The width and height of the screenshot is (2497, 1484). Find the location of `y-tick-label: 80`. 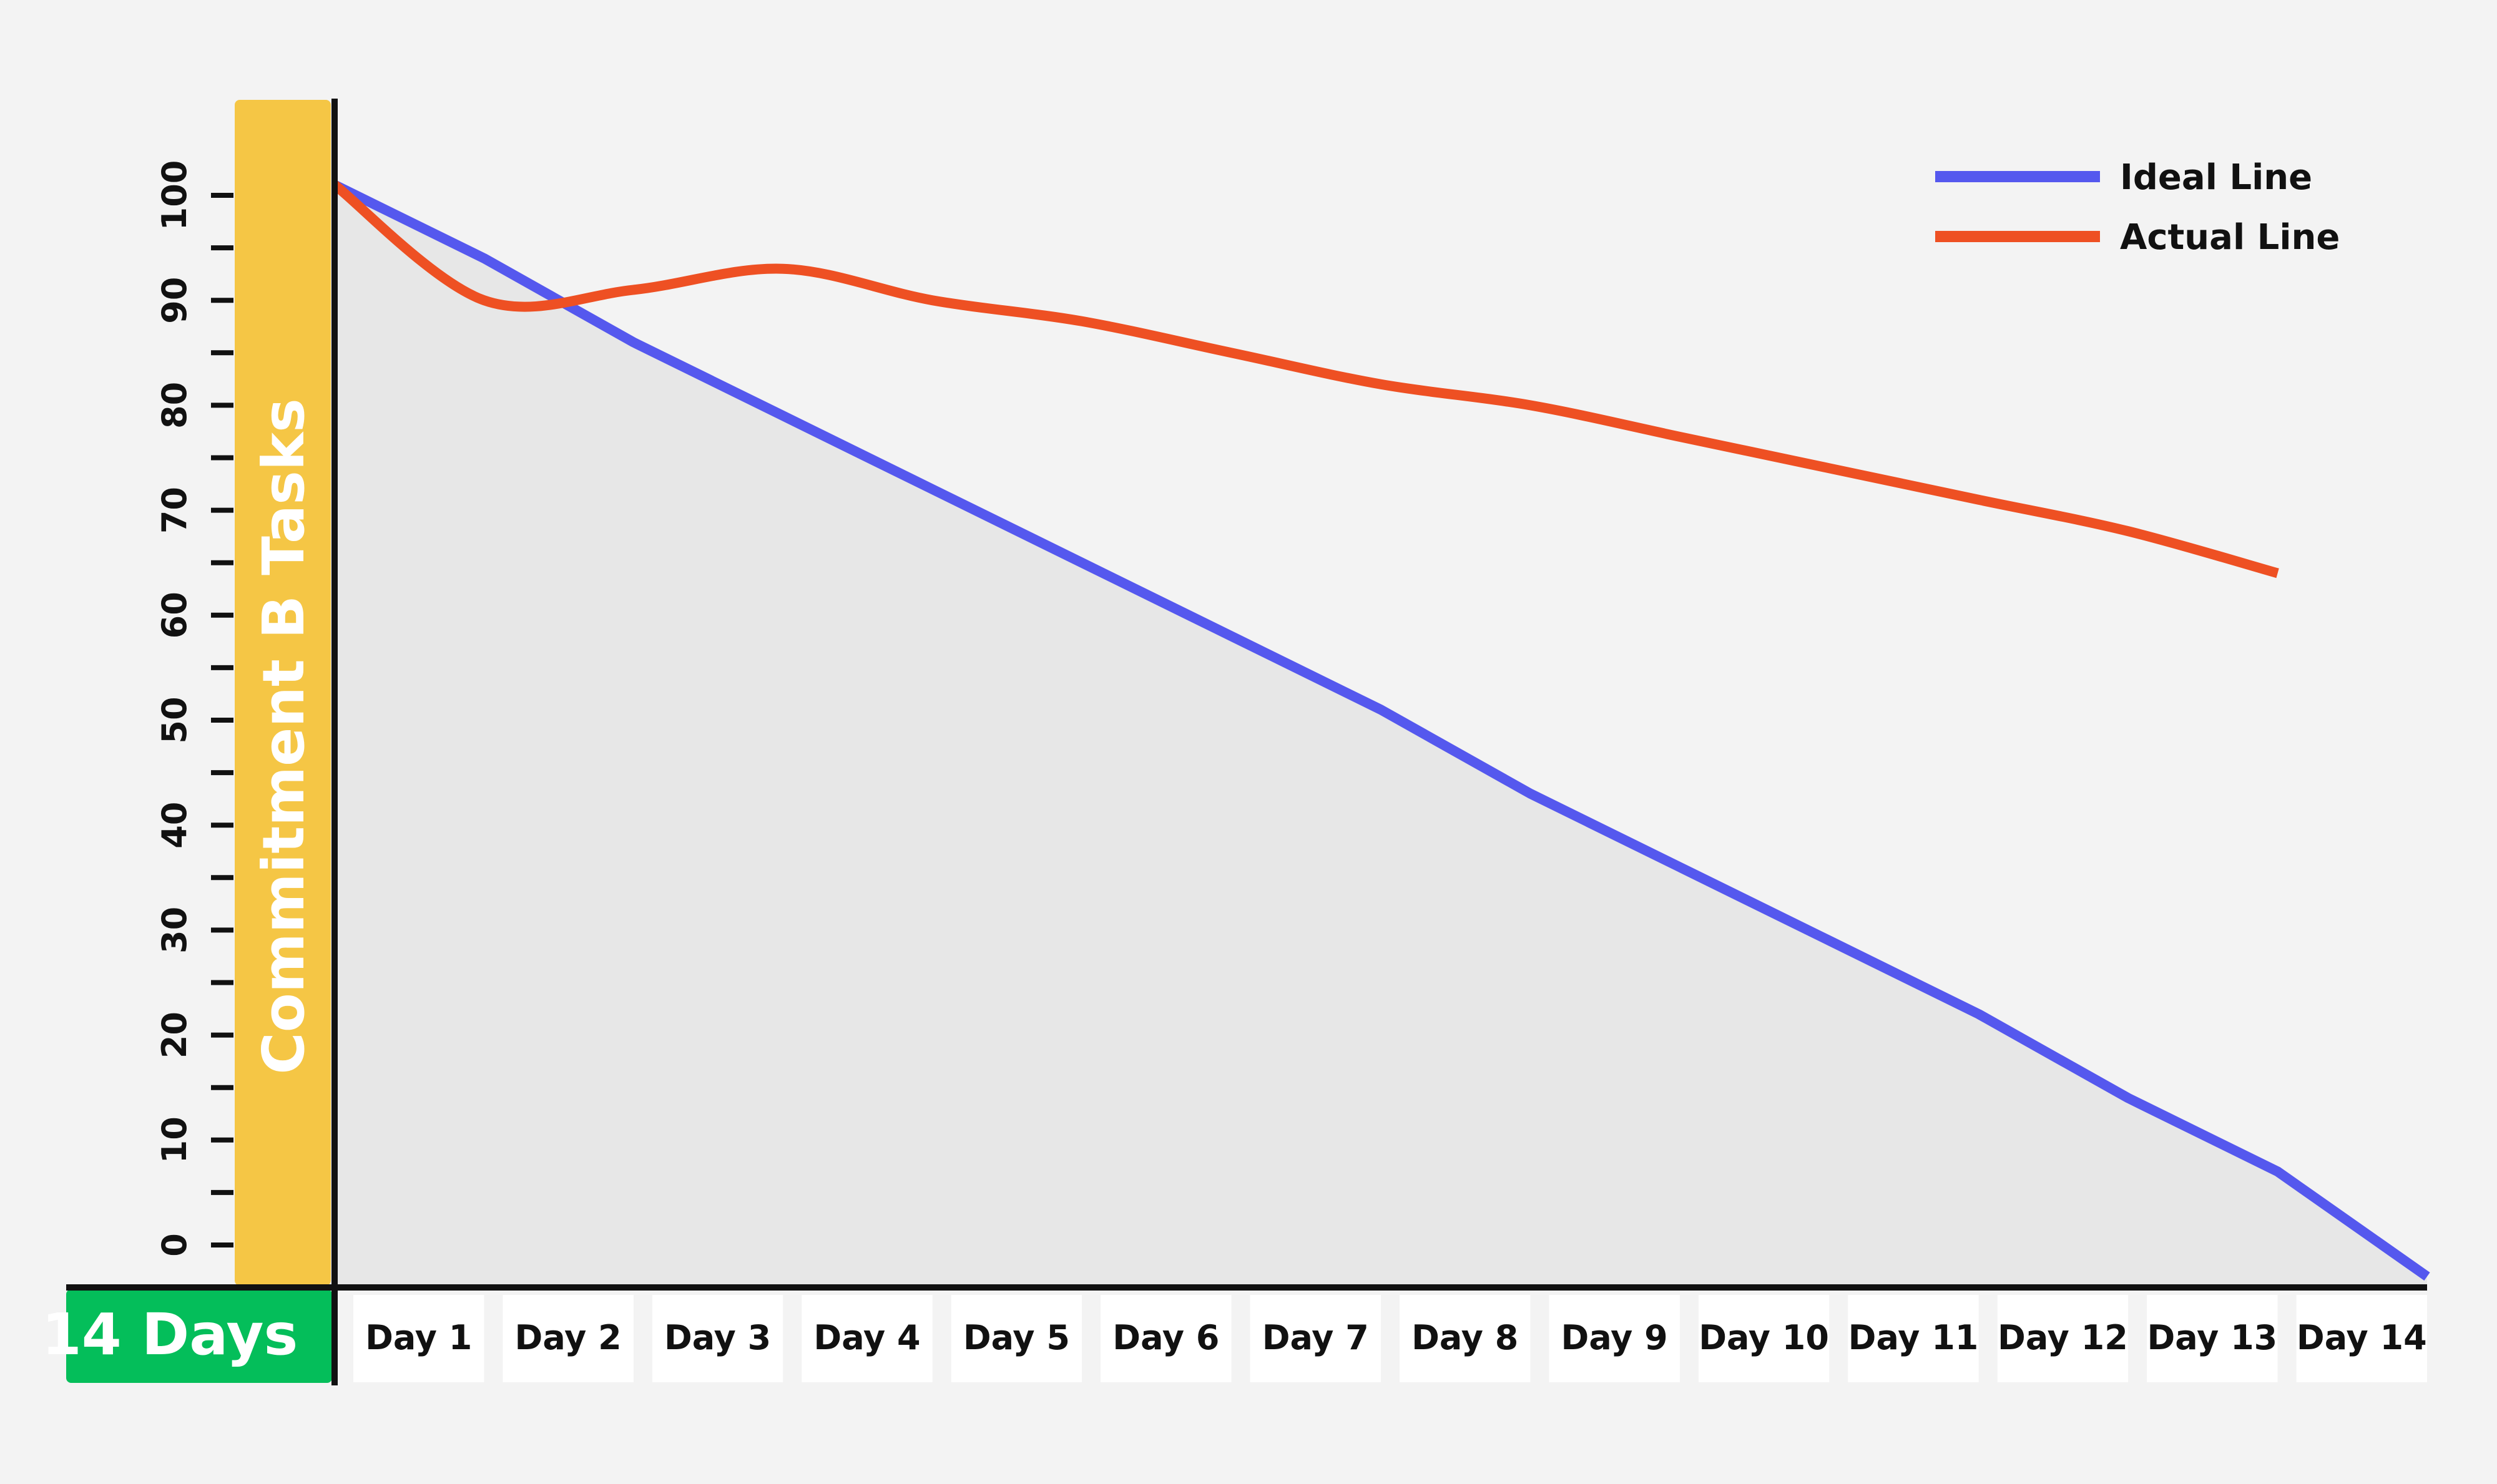

y-tick-label: 80 is located at coordinates (174, 405).